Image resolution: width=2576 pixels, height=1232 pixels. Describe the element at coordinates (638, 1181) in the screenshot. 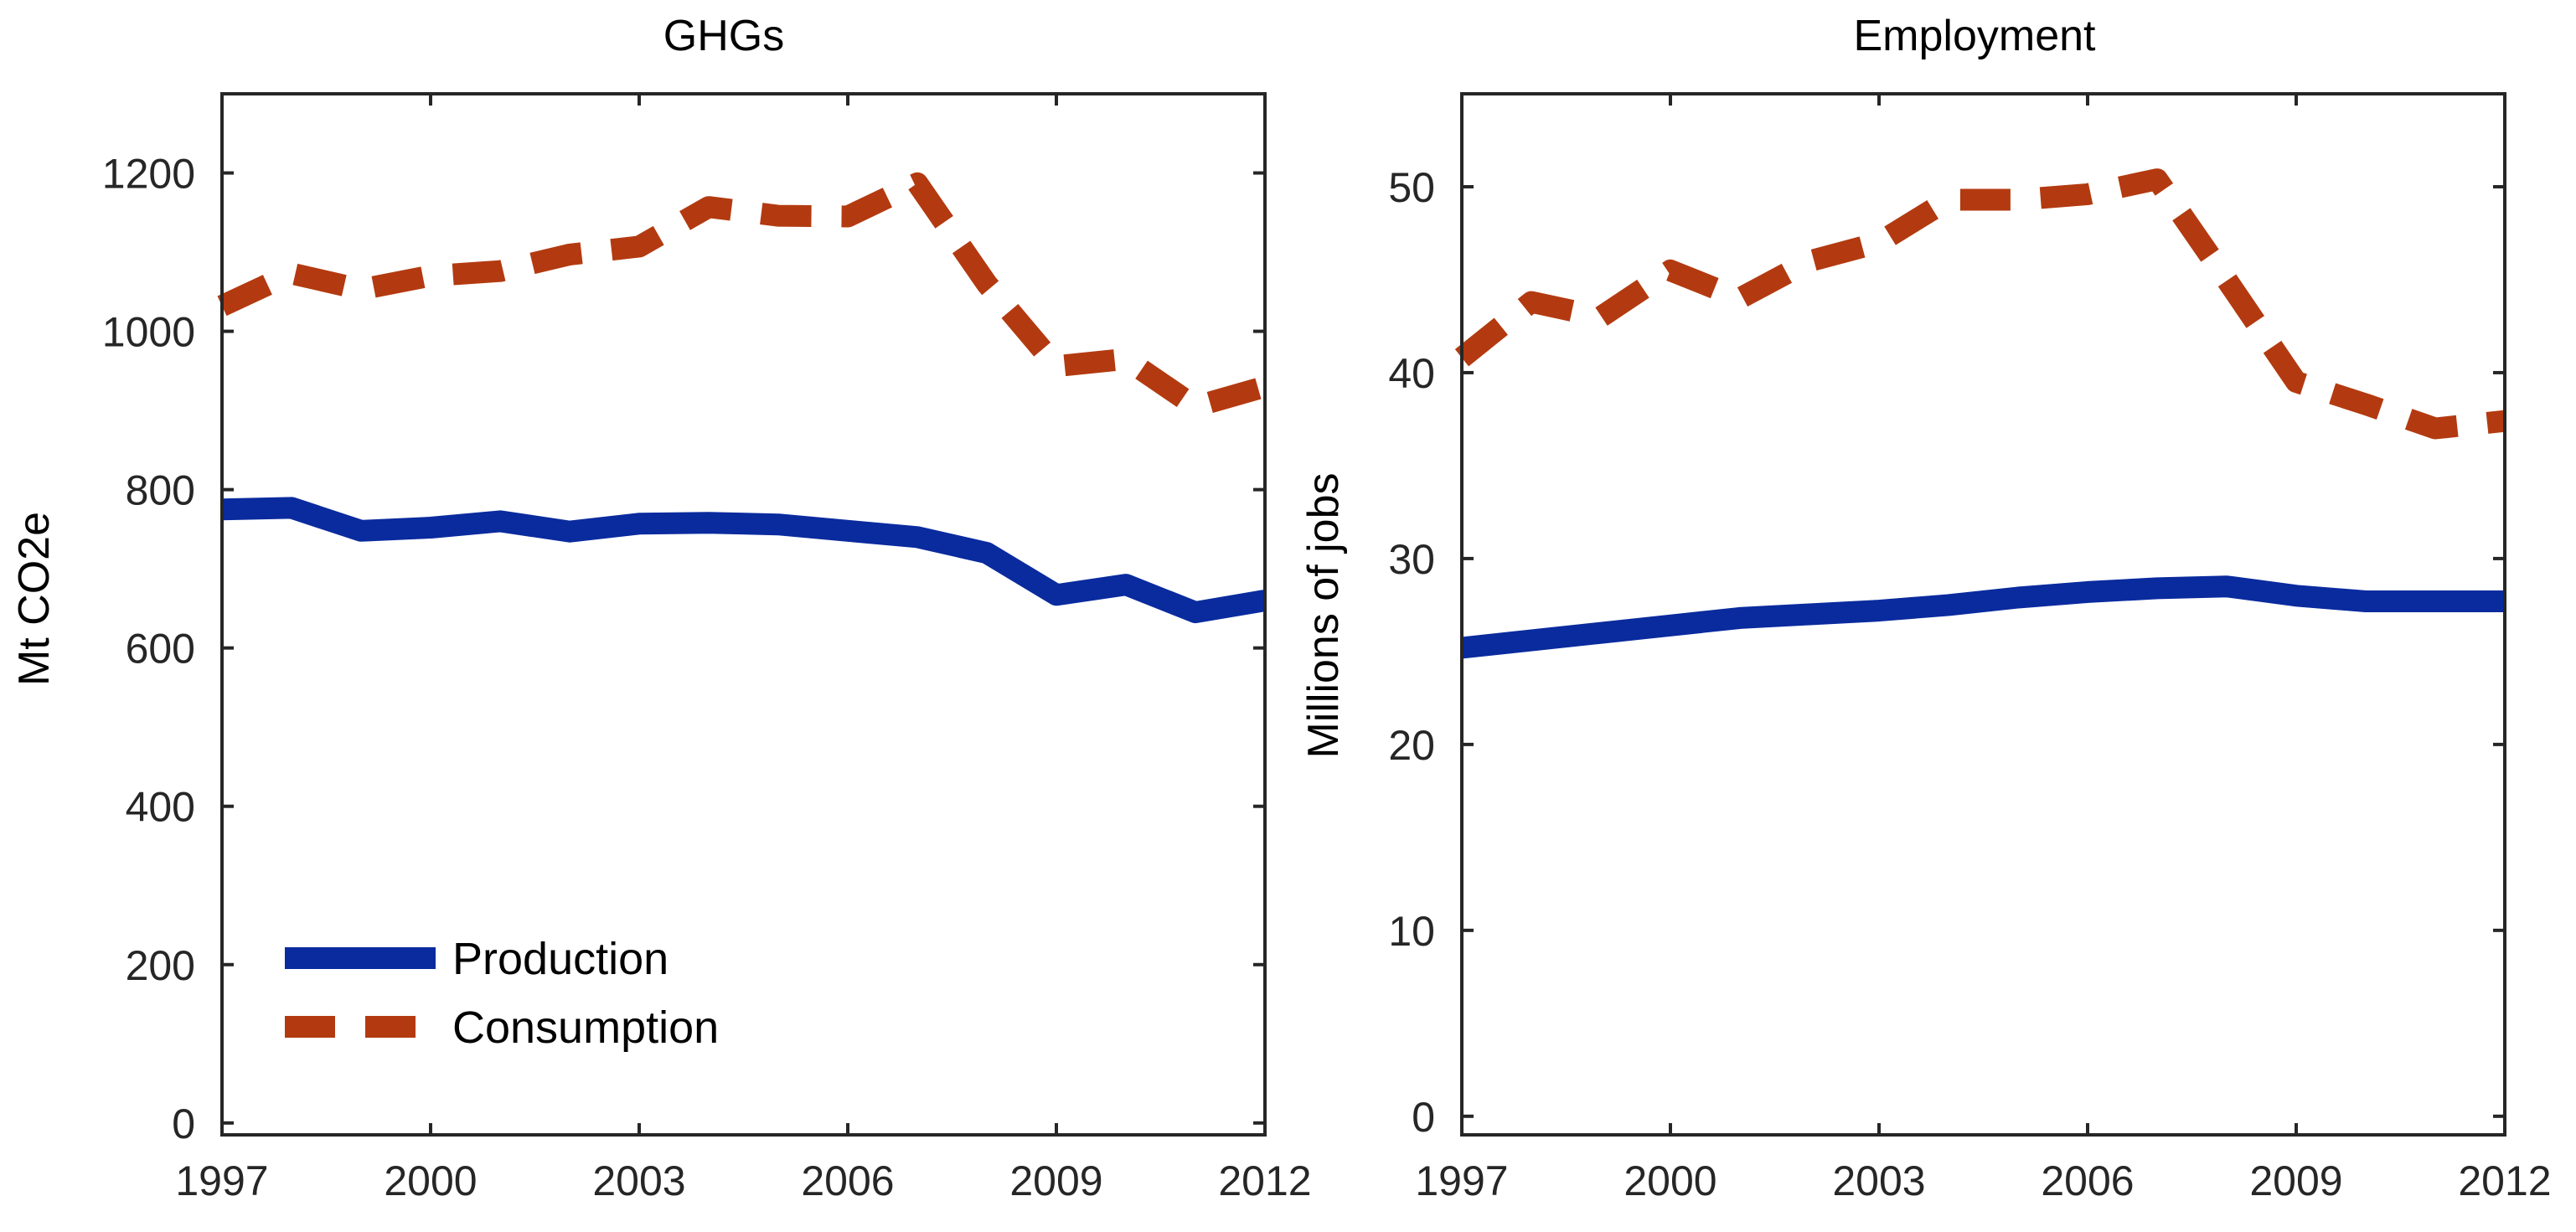

I see `ghgs-x-tick-label: 2003` at that location.